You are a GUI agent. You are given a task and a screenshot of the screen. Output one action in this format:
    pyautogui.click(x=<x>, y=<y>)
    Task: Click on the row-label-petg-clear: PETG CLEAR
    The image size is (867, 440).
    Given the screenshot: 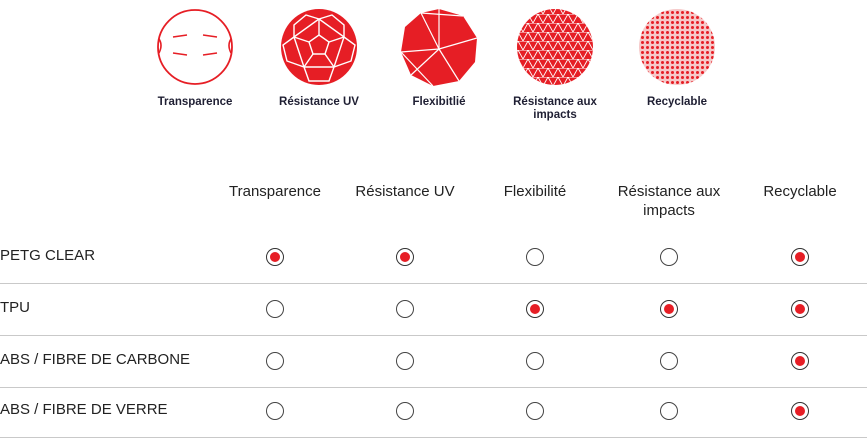 What is the action you would take?
    pyautogui.click(x=48, y=255)
    